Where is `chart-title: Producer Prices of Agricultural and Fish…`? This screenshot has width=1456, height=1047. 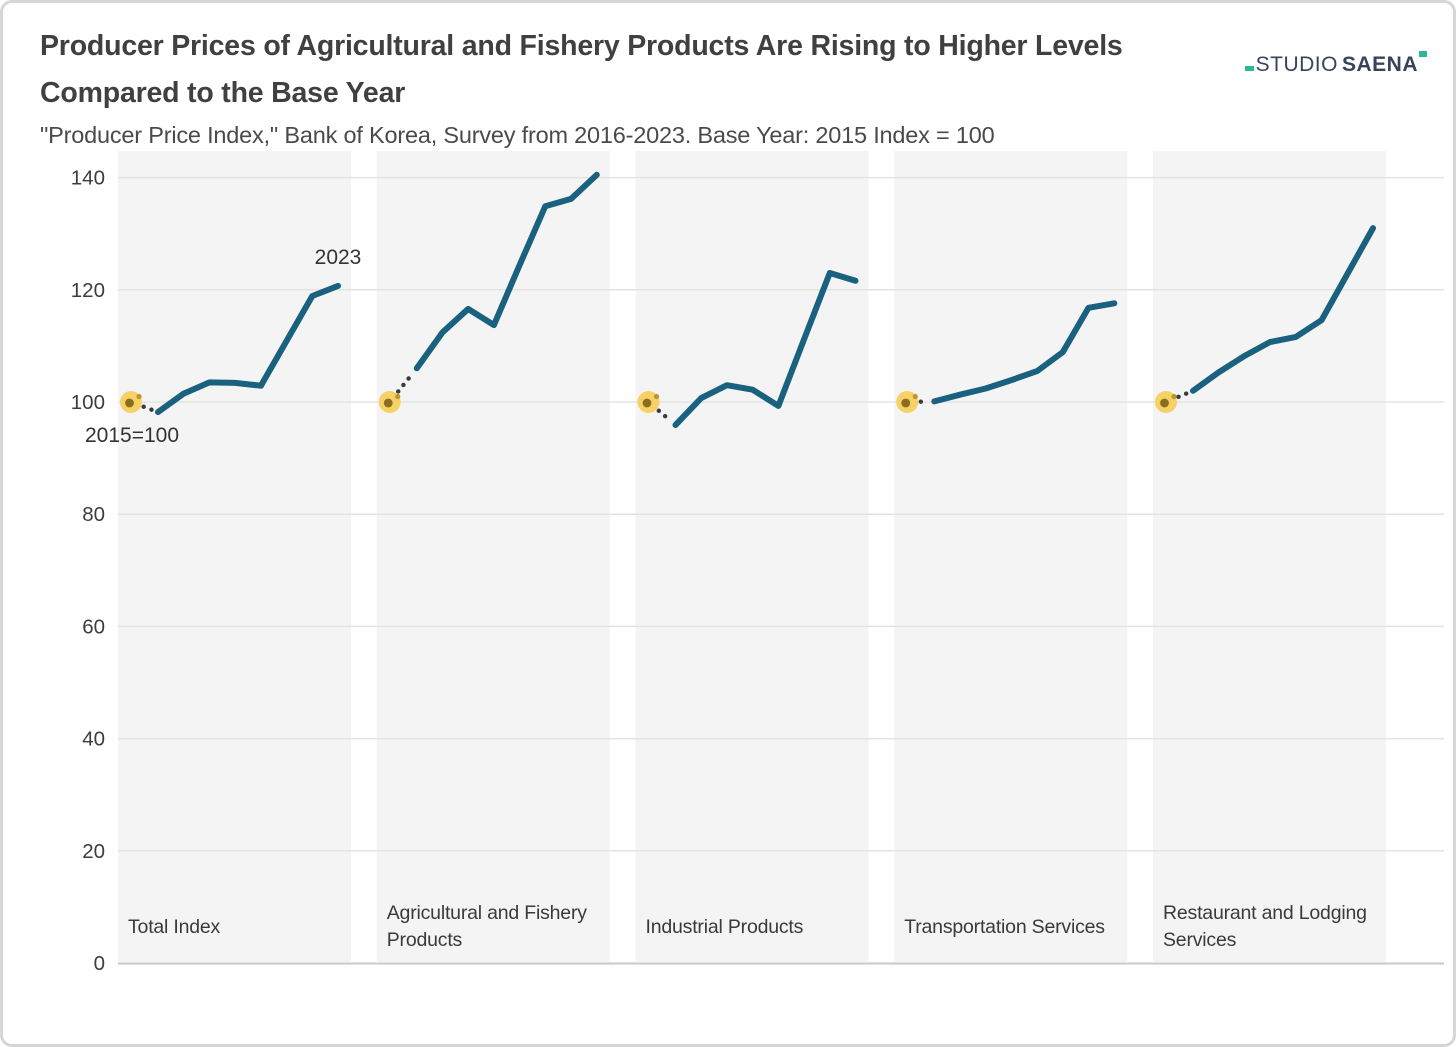
chart-title: Producer Prices of Agricultural and Fish… is located at coordinates (581, 69).